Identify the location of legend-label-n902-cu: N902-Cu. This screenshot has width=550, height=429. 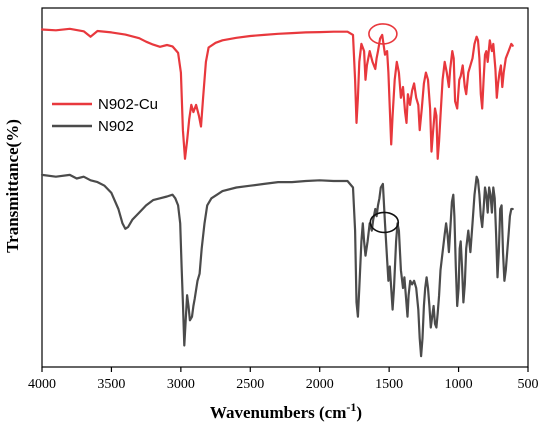
(128, 104).